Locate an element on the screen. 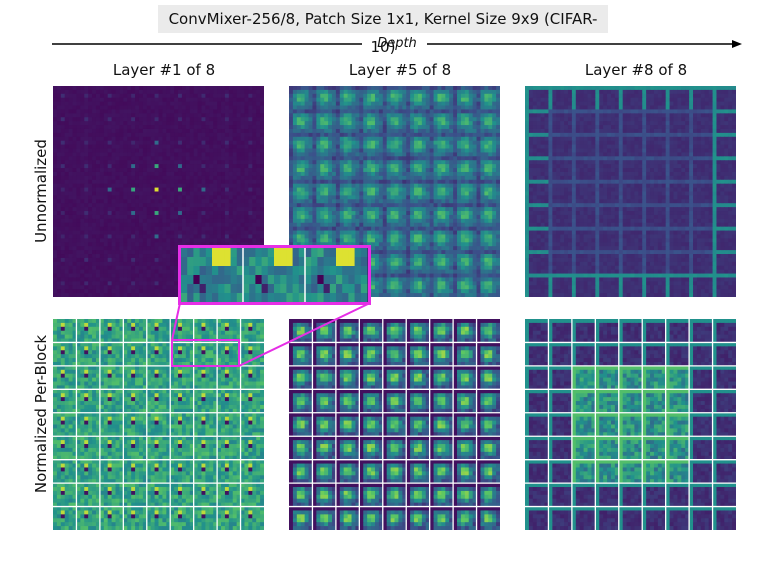  depth-axis: Depth is located at coordinates (397, 44).